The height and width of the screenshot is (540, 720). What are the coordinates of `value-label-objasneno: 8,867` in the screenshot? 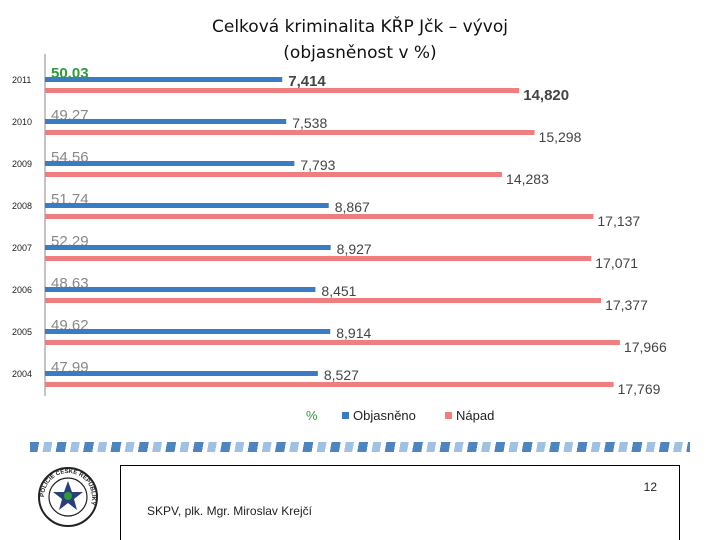 It's located at (352, 207).